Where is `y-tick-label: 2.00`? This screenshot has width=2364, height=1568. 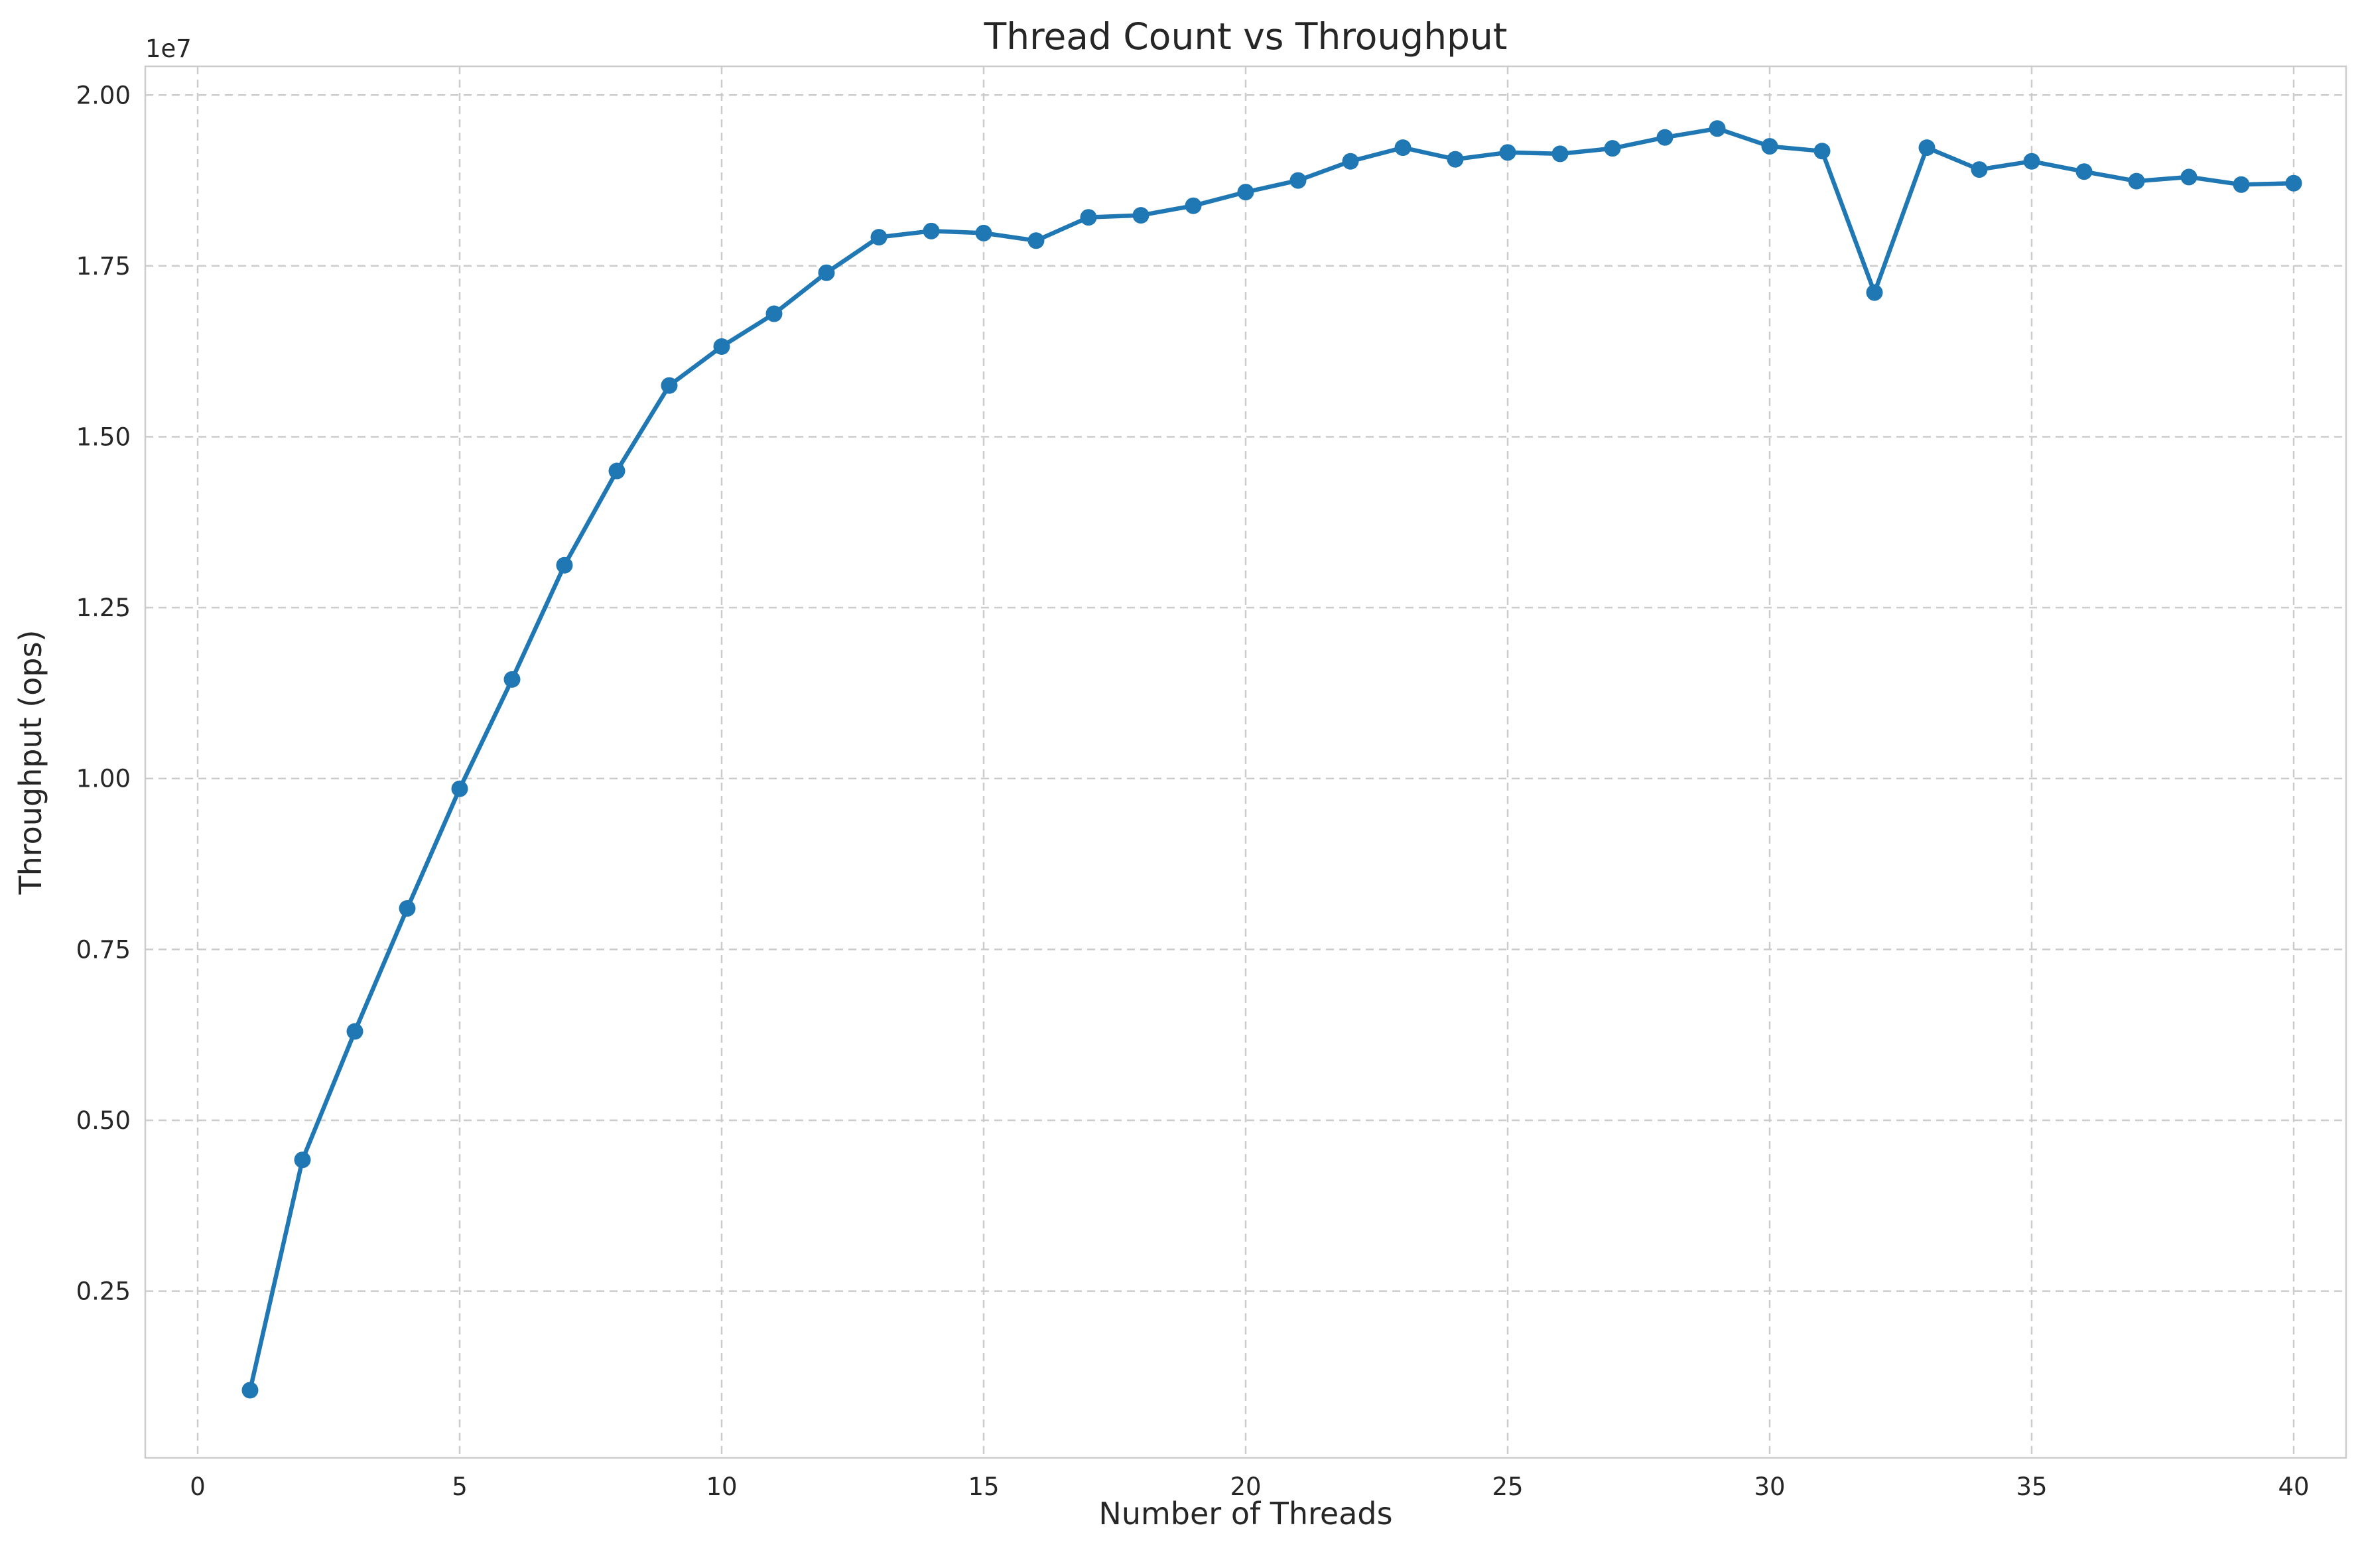 y-tick-label: 2.00 is located at coordinates (103, 95).